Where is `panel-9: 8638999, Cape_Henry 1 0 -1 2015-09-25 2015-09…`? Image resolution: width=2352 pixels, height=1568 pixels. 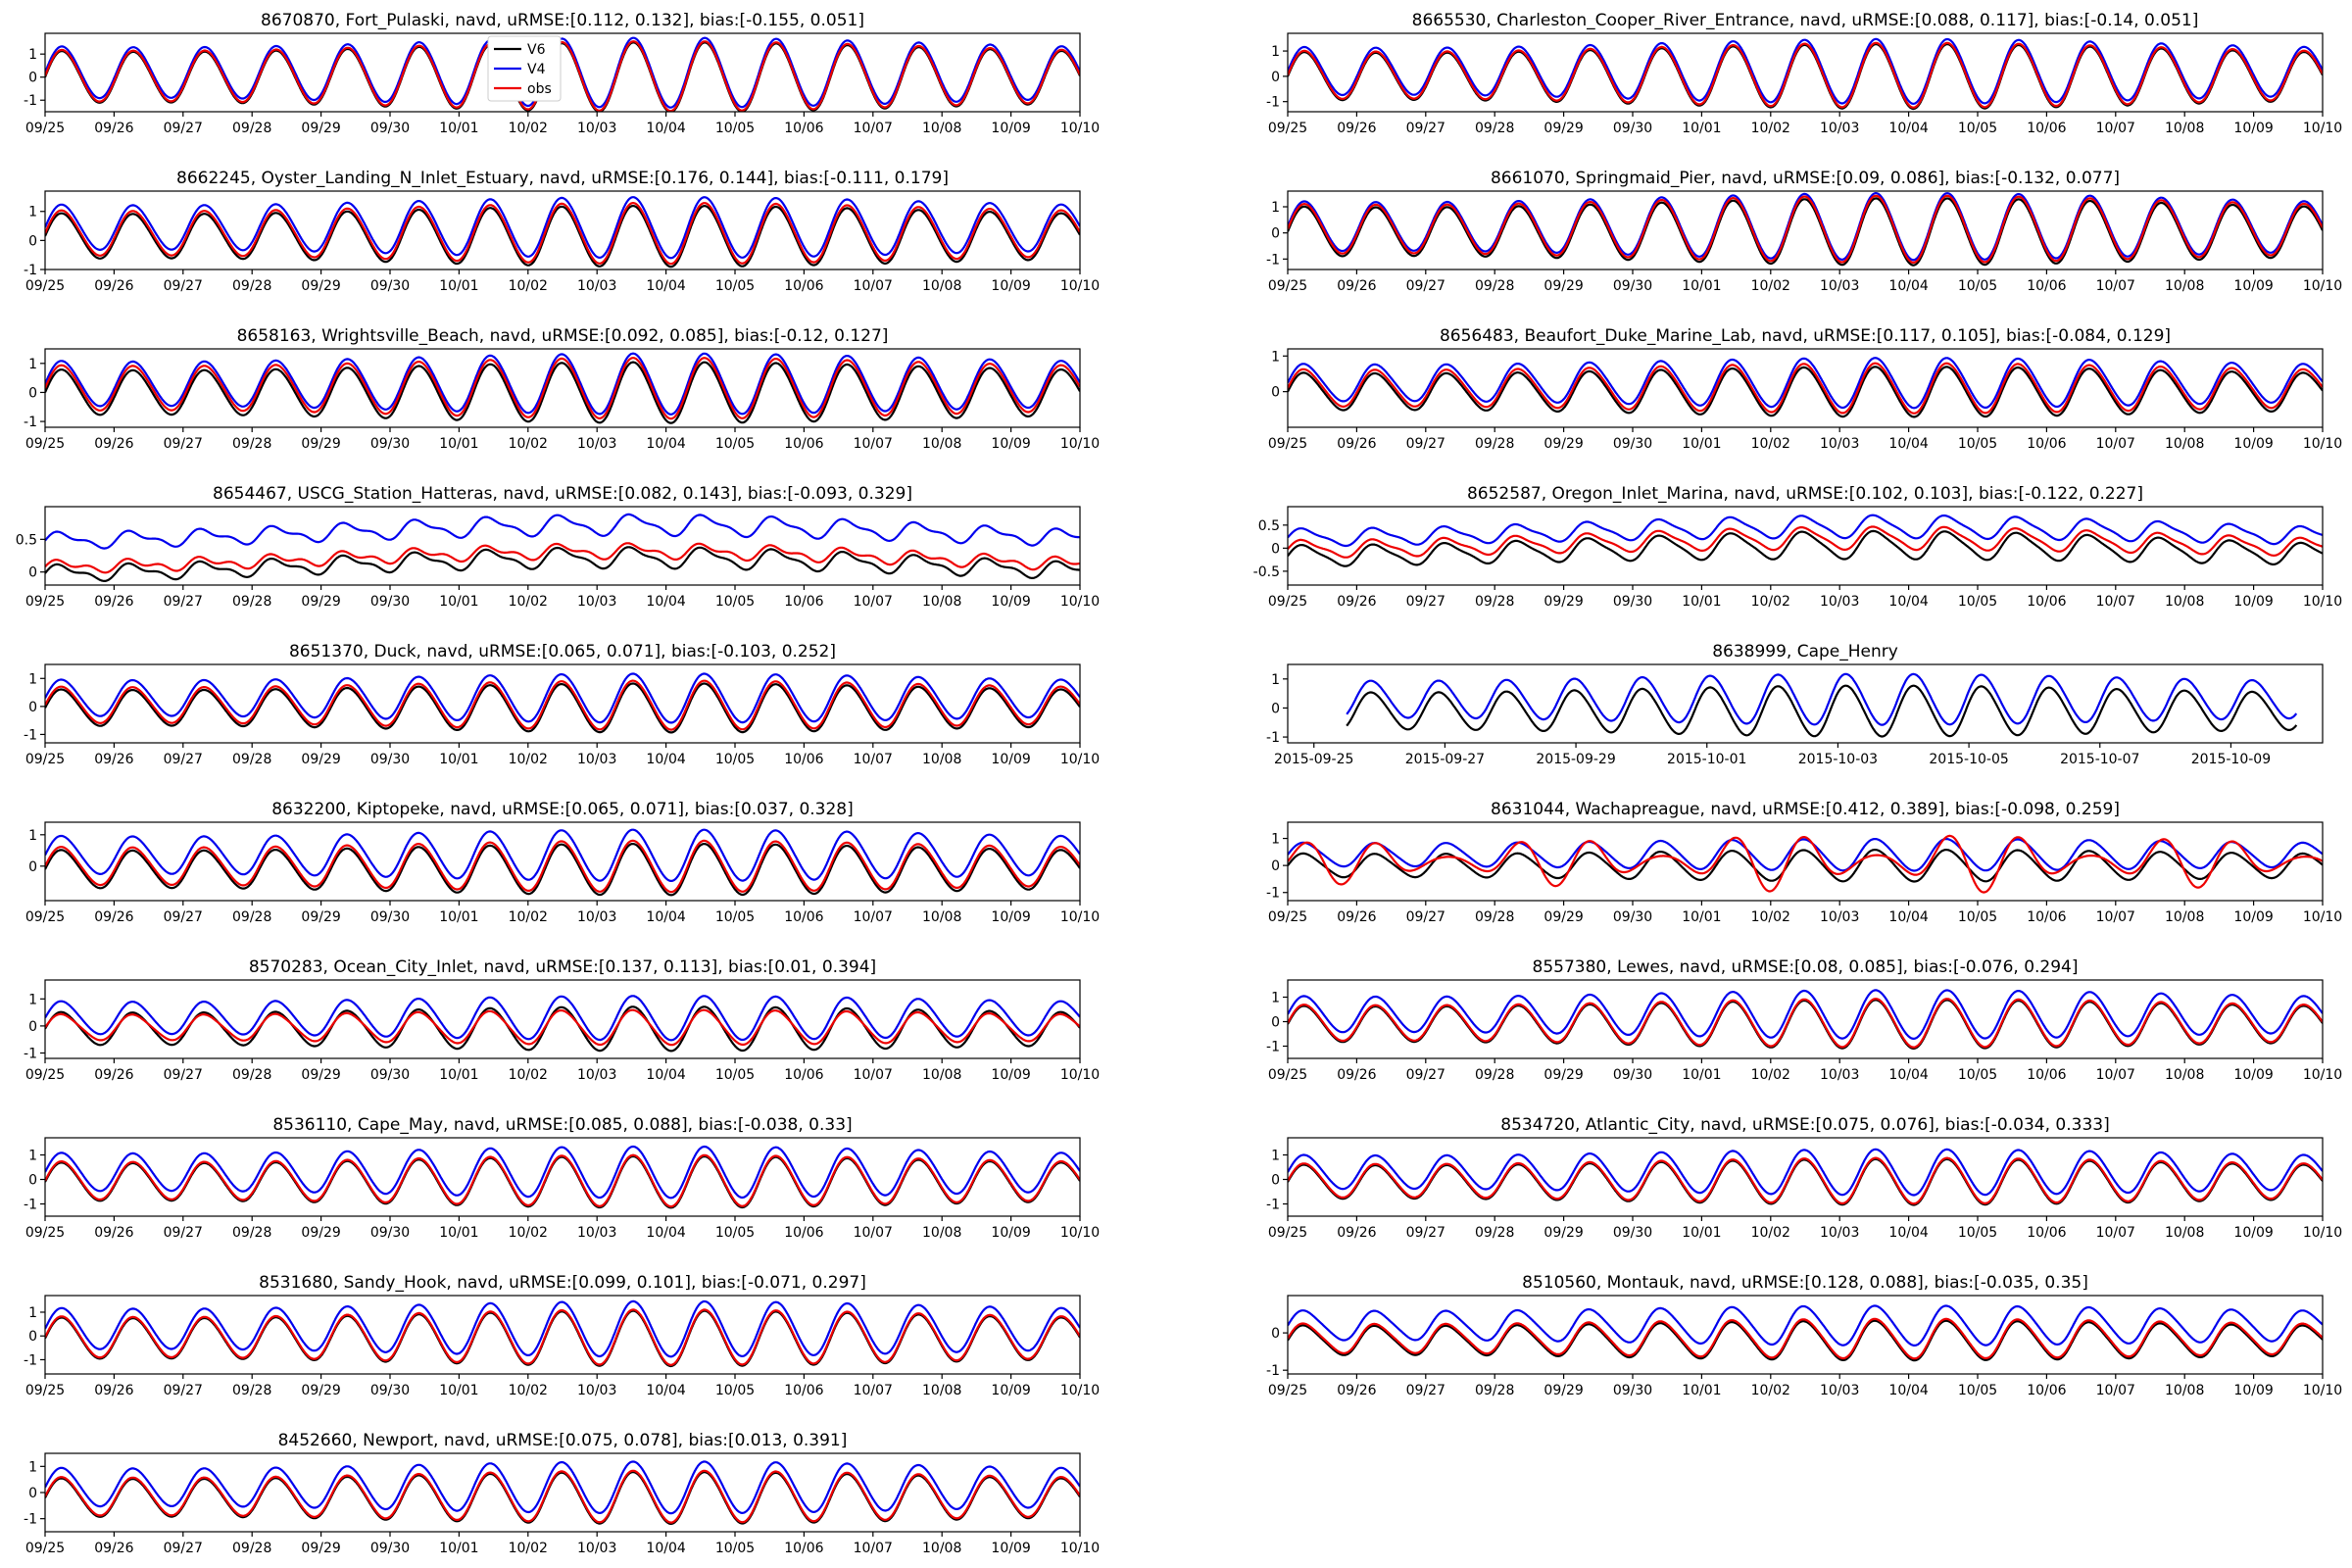
panel-9: 8638999, Cape_Henry 1 0 -1 2015-09-25 2015-09… is located at coordinates (1795, 704).